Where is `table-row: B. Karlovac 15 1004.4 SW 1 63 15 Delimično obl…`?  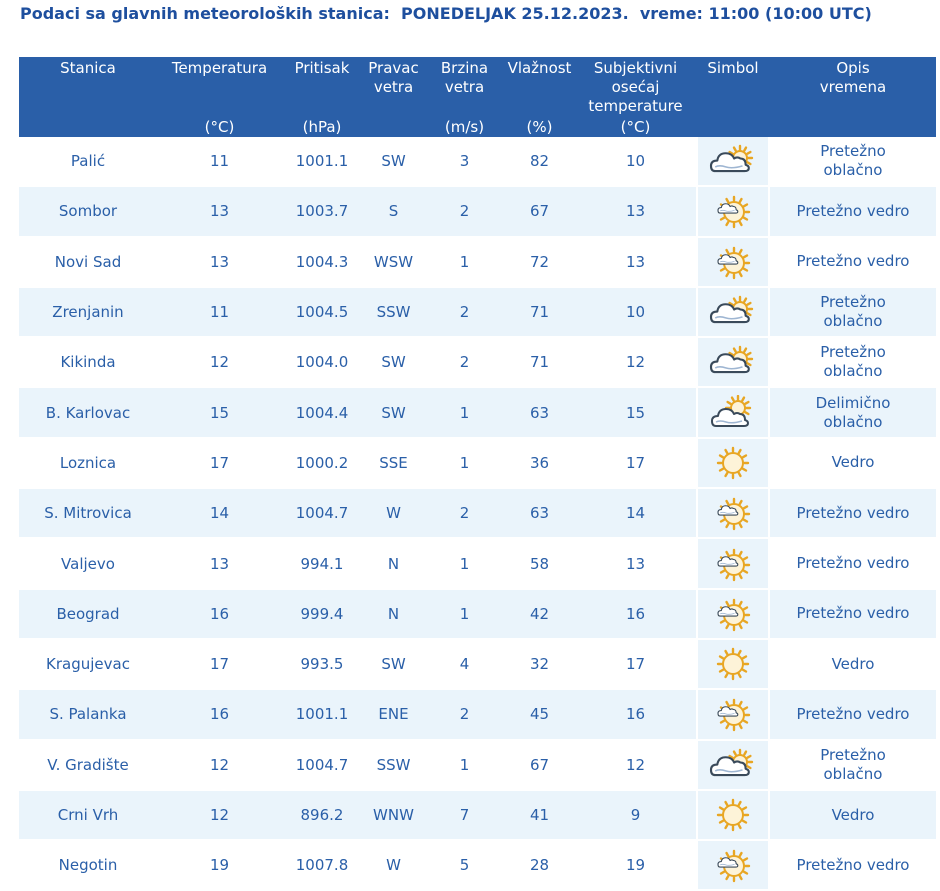 table-row: B. Karlovac 15 1004.4 SW 1 63 15 Delimično obl… is located at coordinates (477, 413).